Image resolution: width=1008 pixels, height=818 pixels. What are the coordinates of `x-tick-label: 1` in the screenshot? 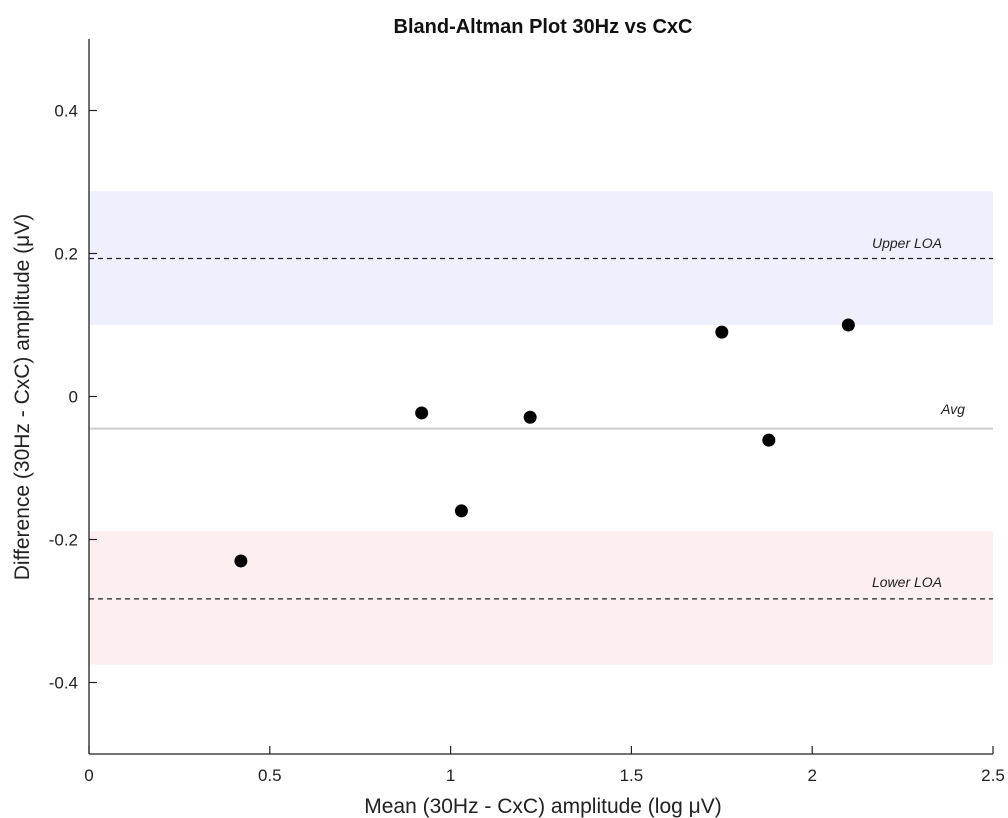 It's located at (450, 775).